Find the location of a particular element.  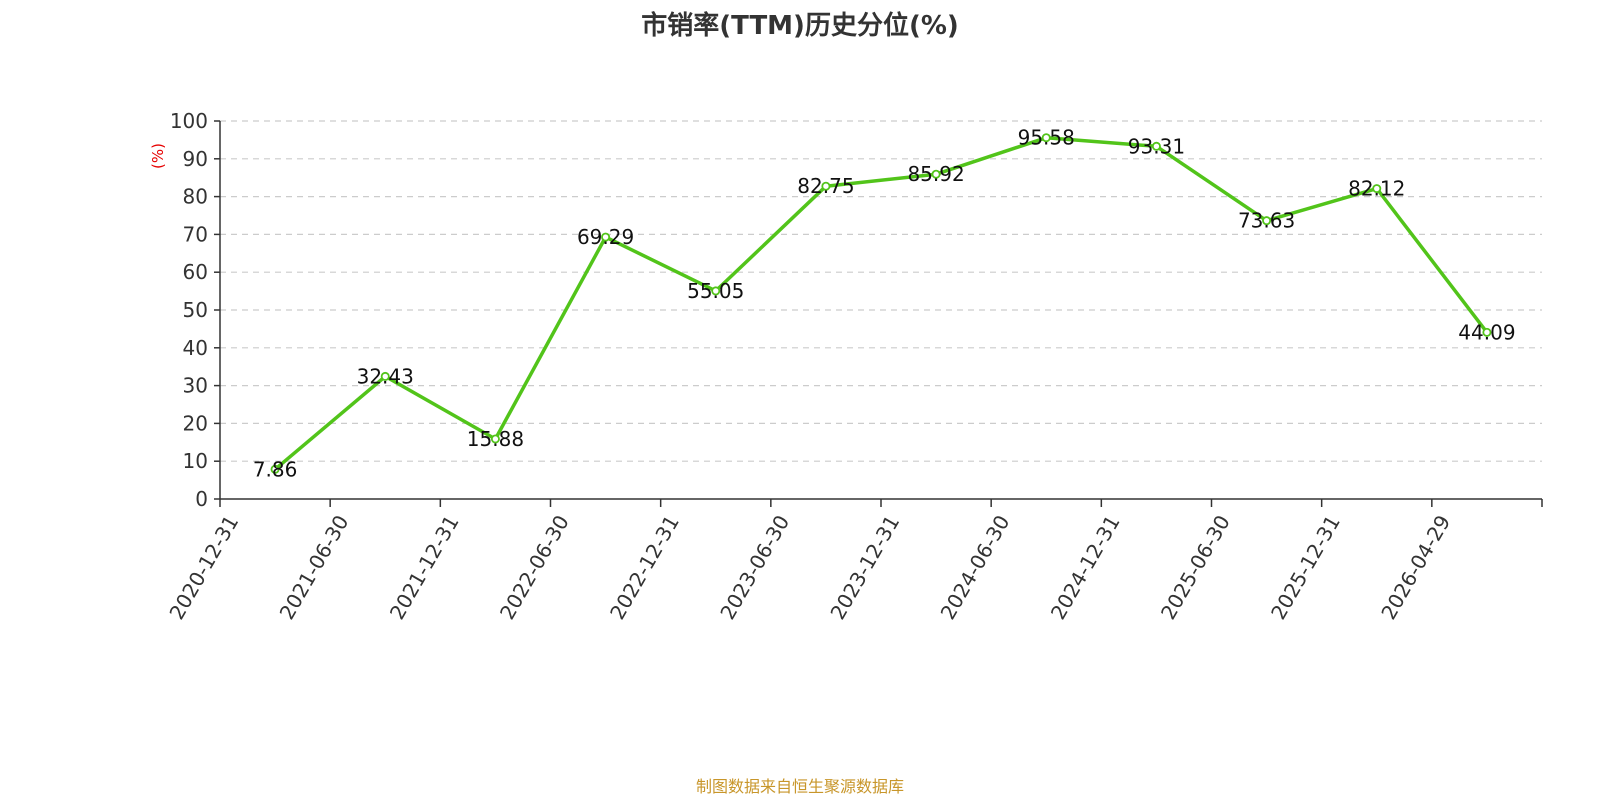

y-tick-label: 100 is located at coordinates (189, 121).